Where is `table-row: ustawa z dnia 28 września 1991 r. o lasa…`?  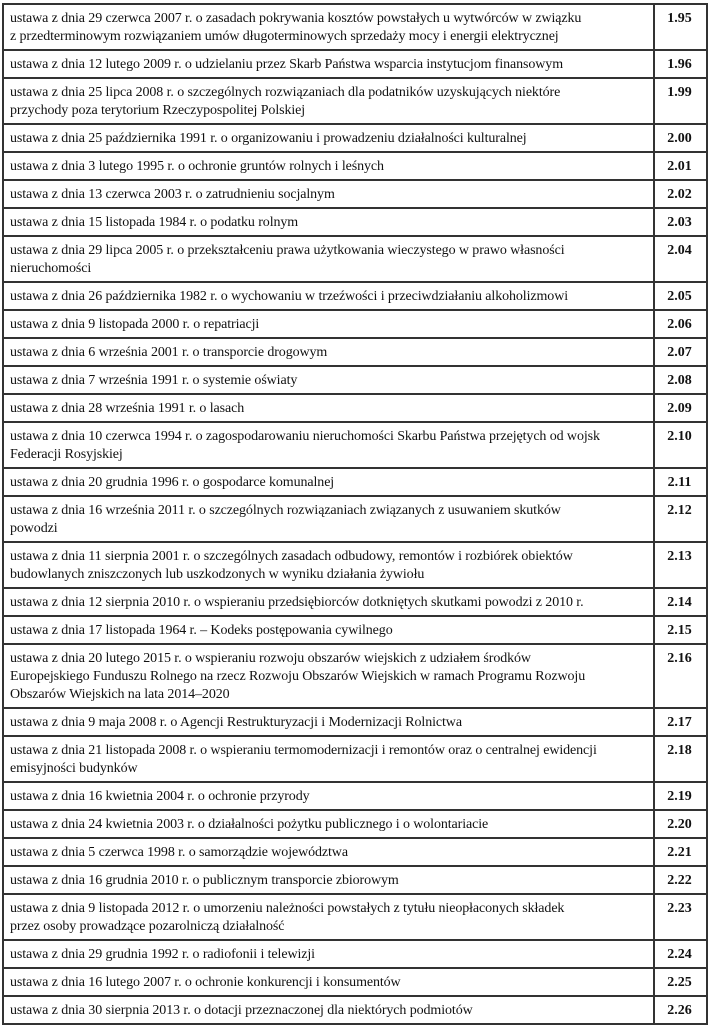 table-row: ustawa z dnia 28 września 1991 r. o lasa… is located at coordinates (355, 408).